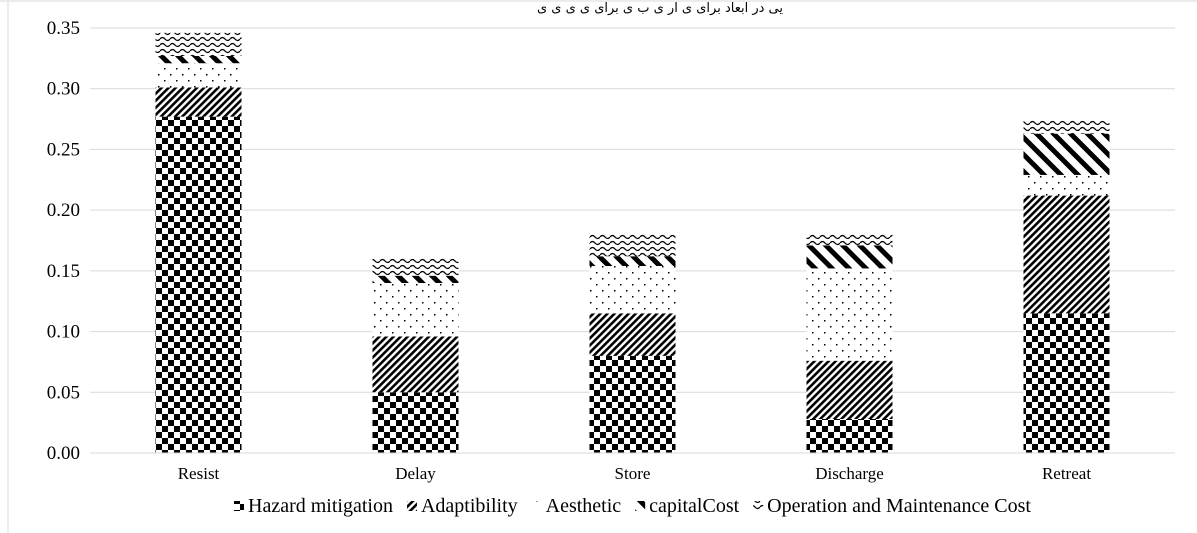 This screenshot has width=1197, height=533. I want to click on y-tick-label: 0.00, so click(63, 453).